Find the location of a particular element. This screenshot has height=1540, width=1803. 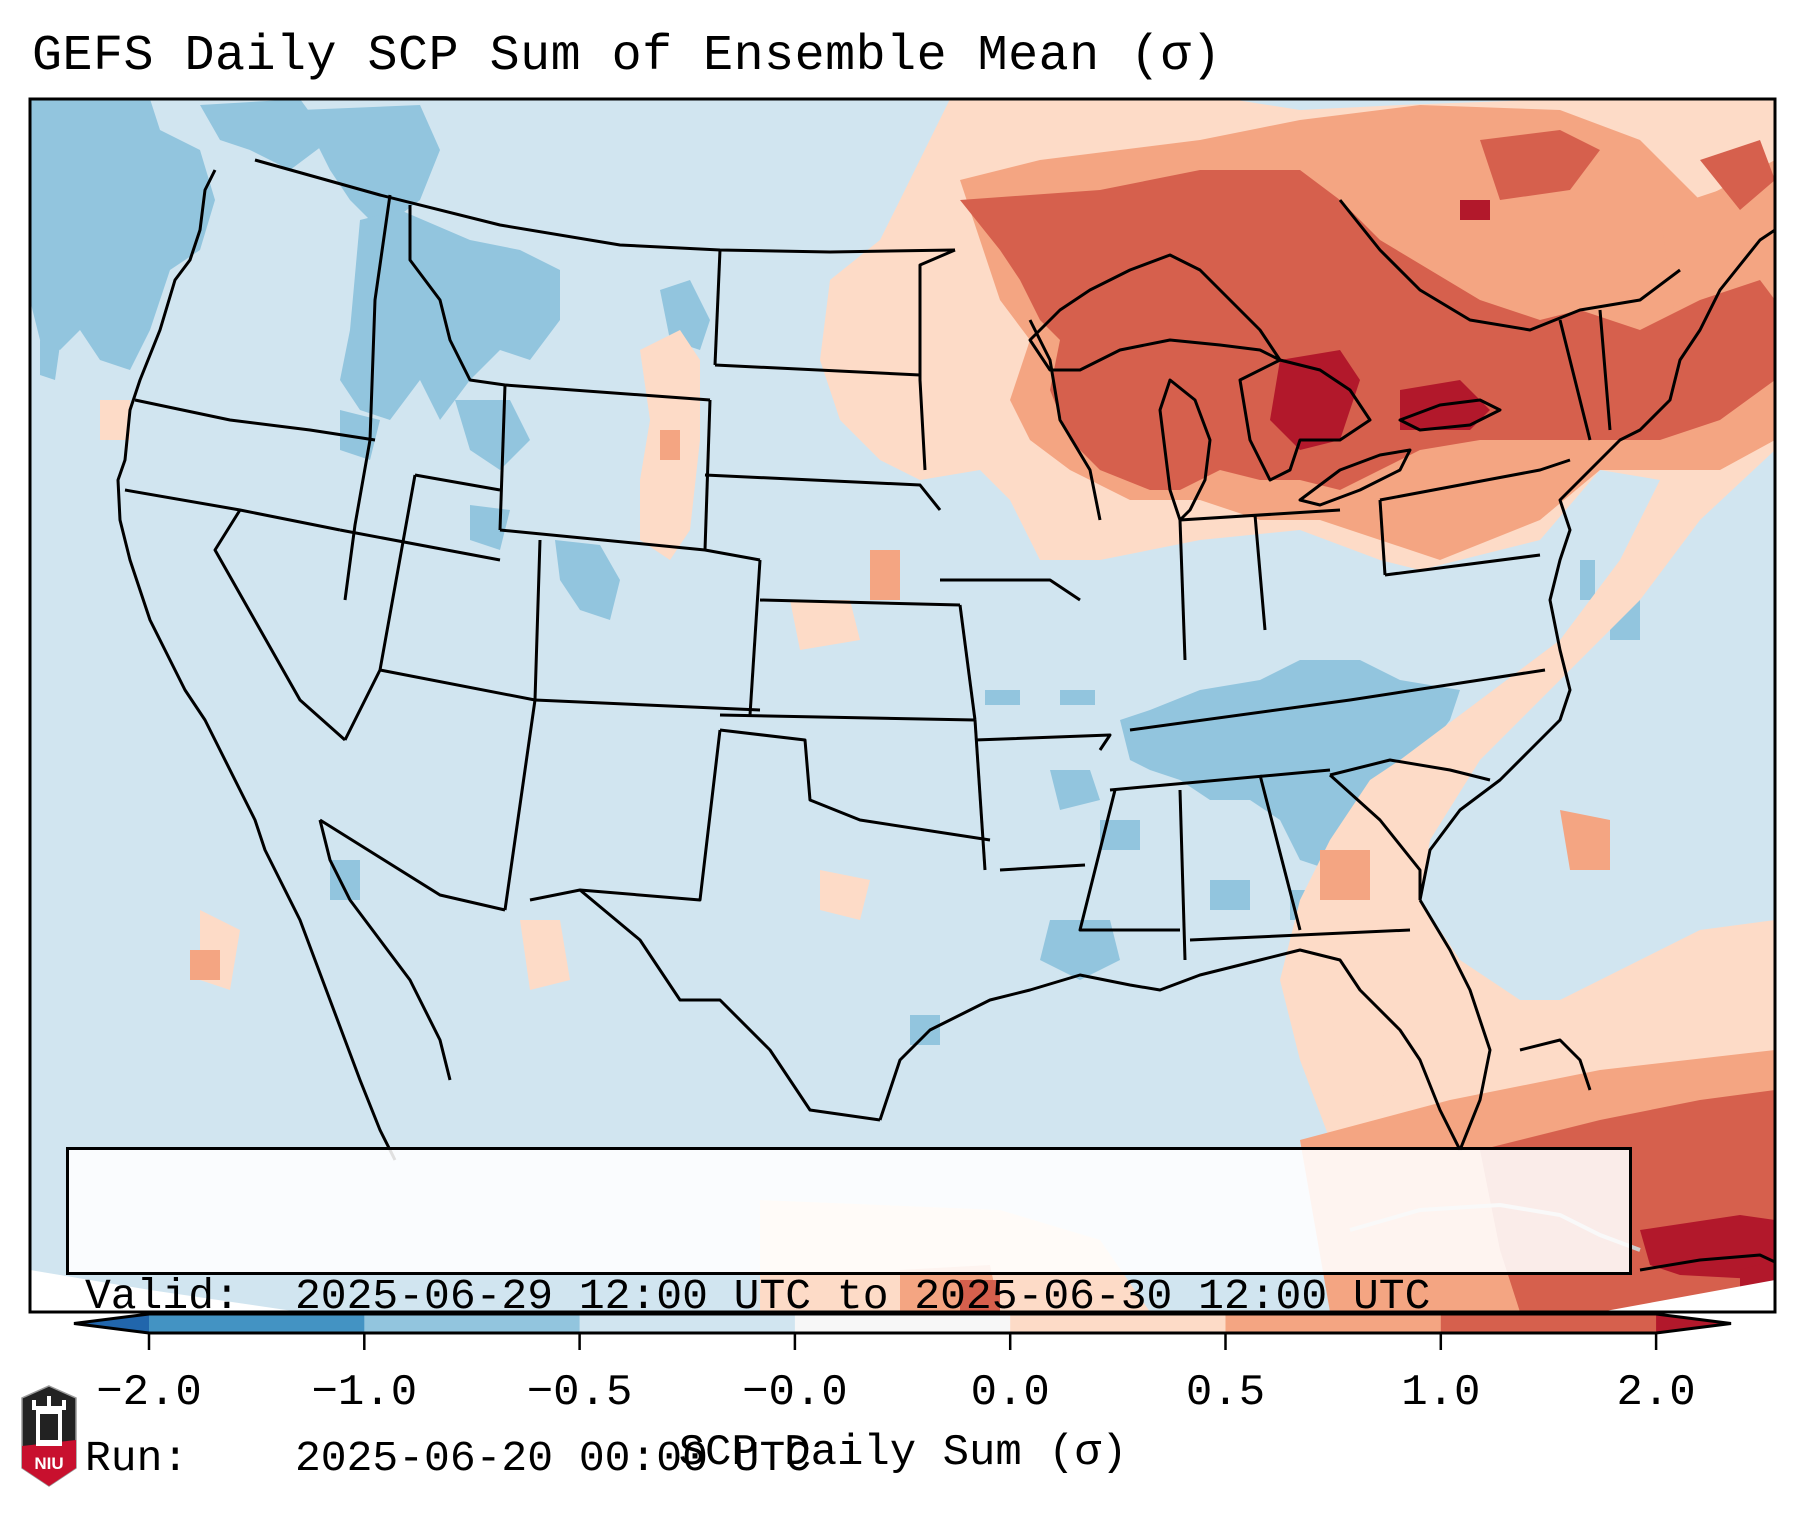

border-al-ga is located at coordinates (1280, 852).